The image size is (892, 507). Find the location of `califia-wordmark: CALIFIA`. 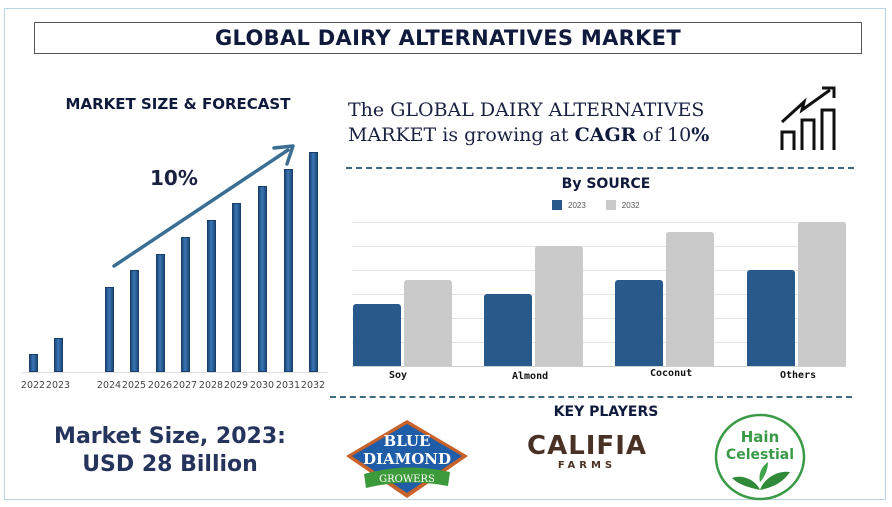

califia-wordmark: CALIFIA is located at coordinates (586, 446).